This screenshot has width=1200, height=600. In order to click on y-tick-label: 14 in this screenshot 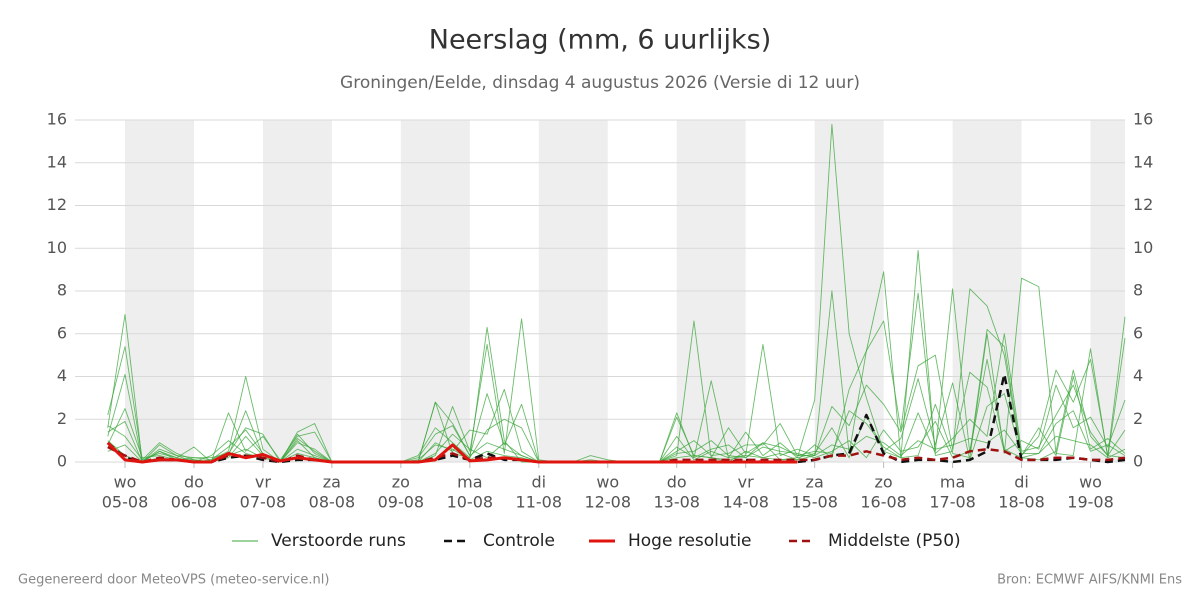, I will do `click(57, 161)`.